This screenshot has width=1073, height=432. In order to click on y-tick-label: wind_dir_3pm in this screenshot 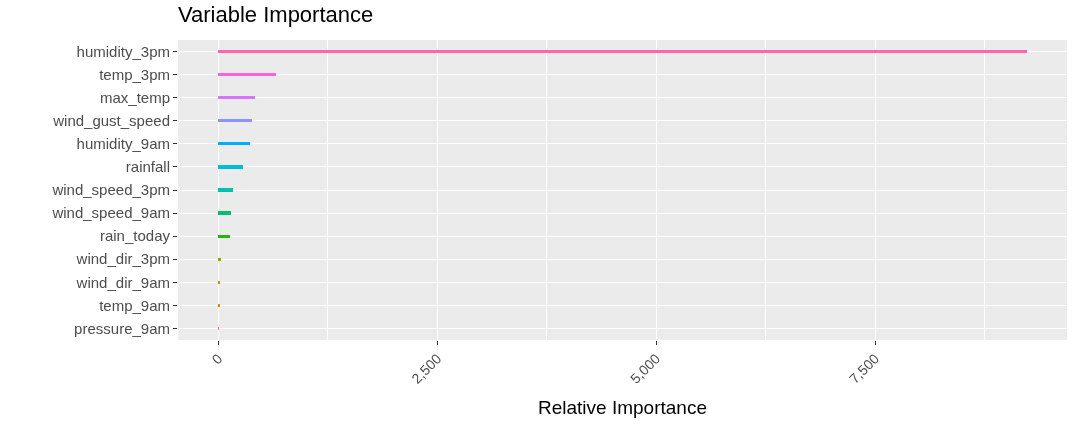, I will do `click(122, 259)`.